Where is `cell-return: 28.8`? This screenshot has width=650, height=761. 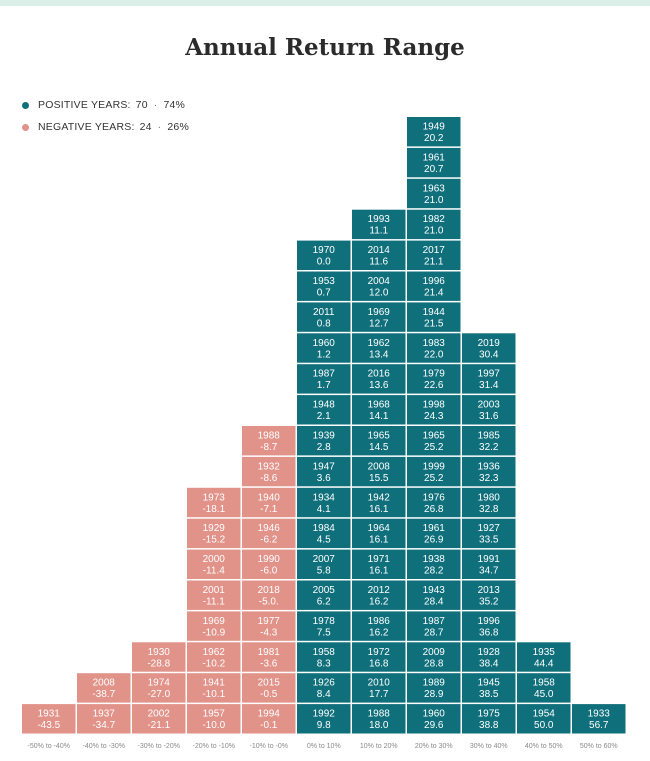
cell-return: 28.8 is located at coordinates (434, 663).